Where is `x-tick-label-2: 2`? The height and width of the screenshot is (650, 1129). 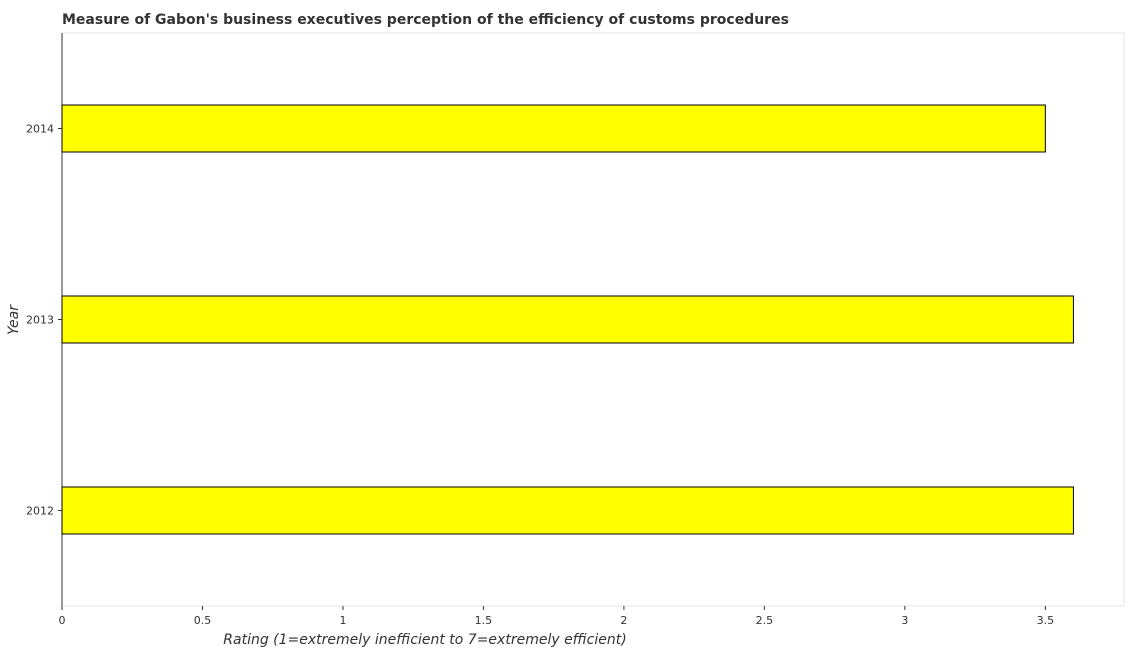 x-tick-label-2: 2 is located at coordinates (623, 620).